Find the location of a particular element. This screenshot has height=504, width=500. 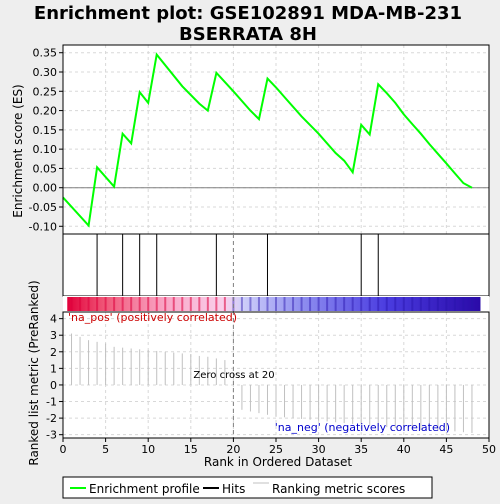

es-axis-label: Enrichment score (ES) is located at coordinates (18, 150).